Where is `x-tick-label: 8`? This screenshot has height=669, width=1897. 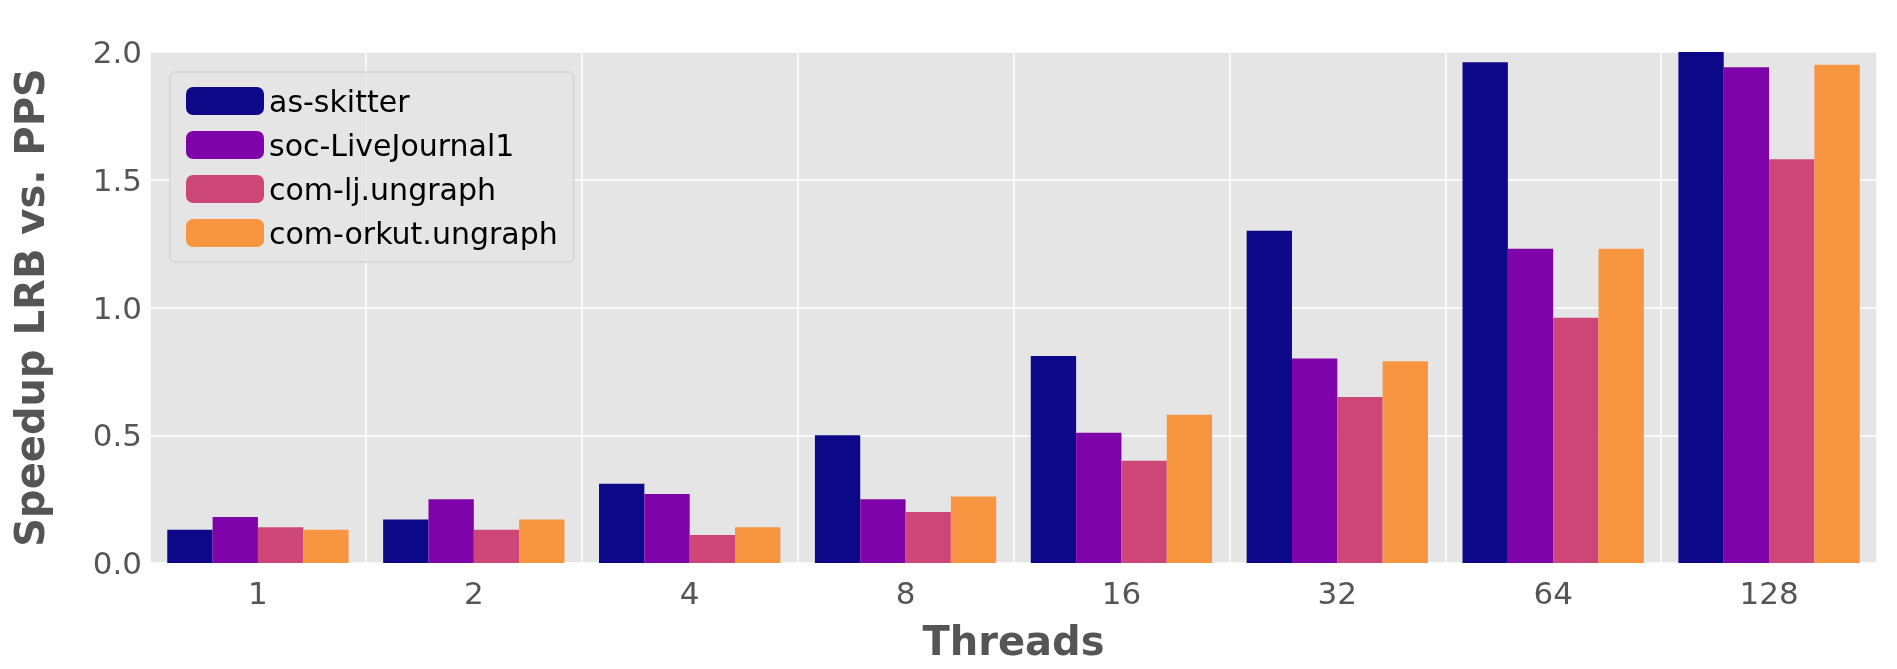
x-tick-label: 8 is located at coordinates (905, 592).